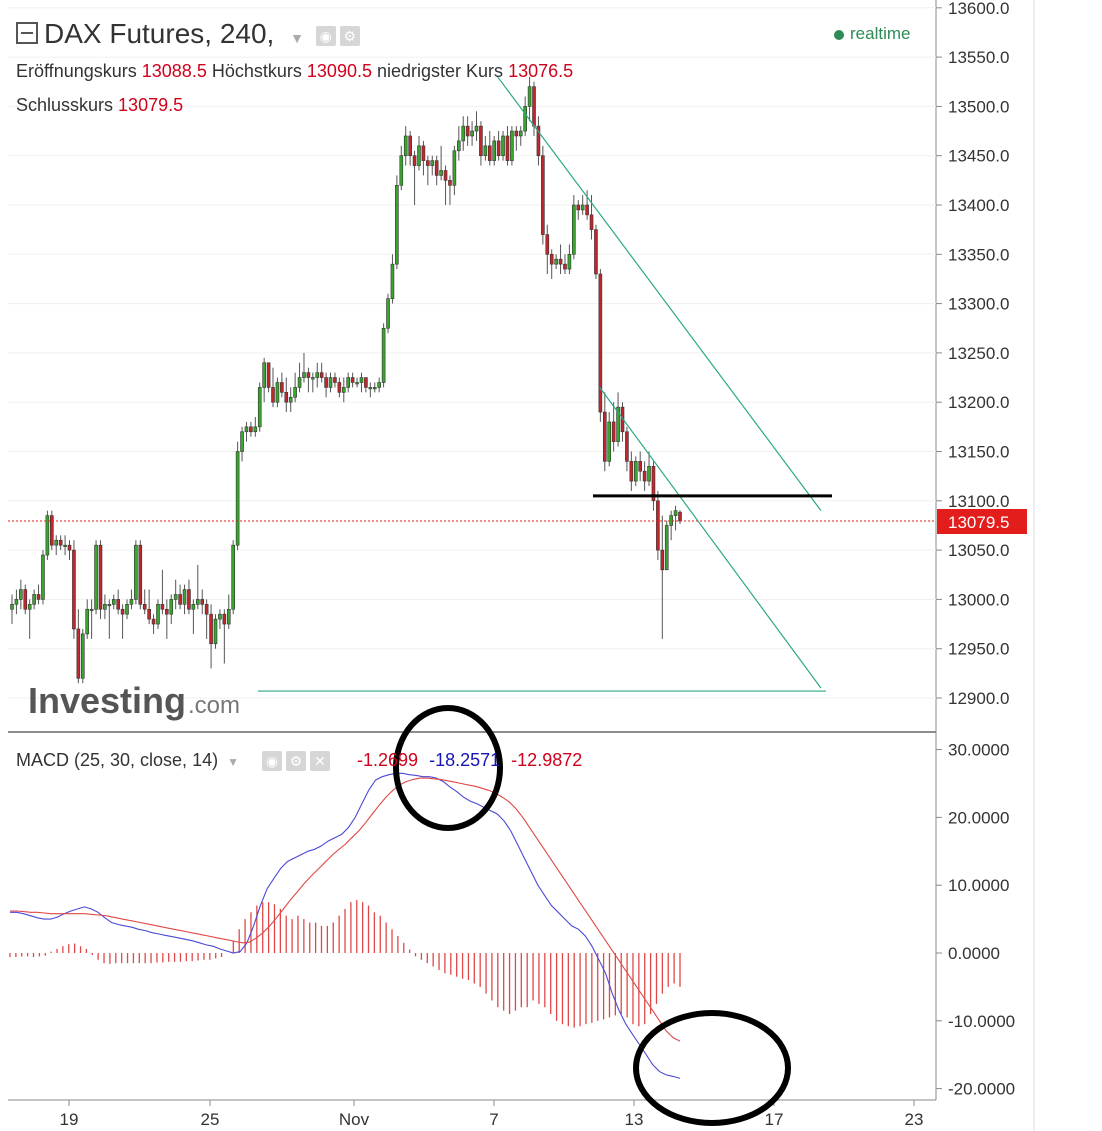  Describe the element at coordinates (978, 205) in the screenshot. I see `price-tick-label: 13400.0` at that location.